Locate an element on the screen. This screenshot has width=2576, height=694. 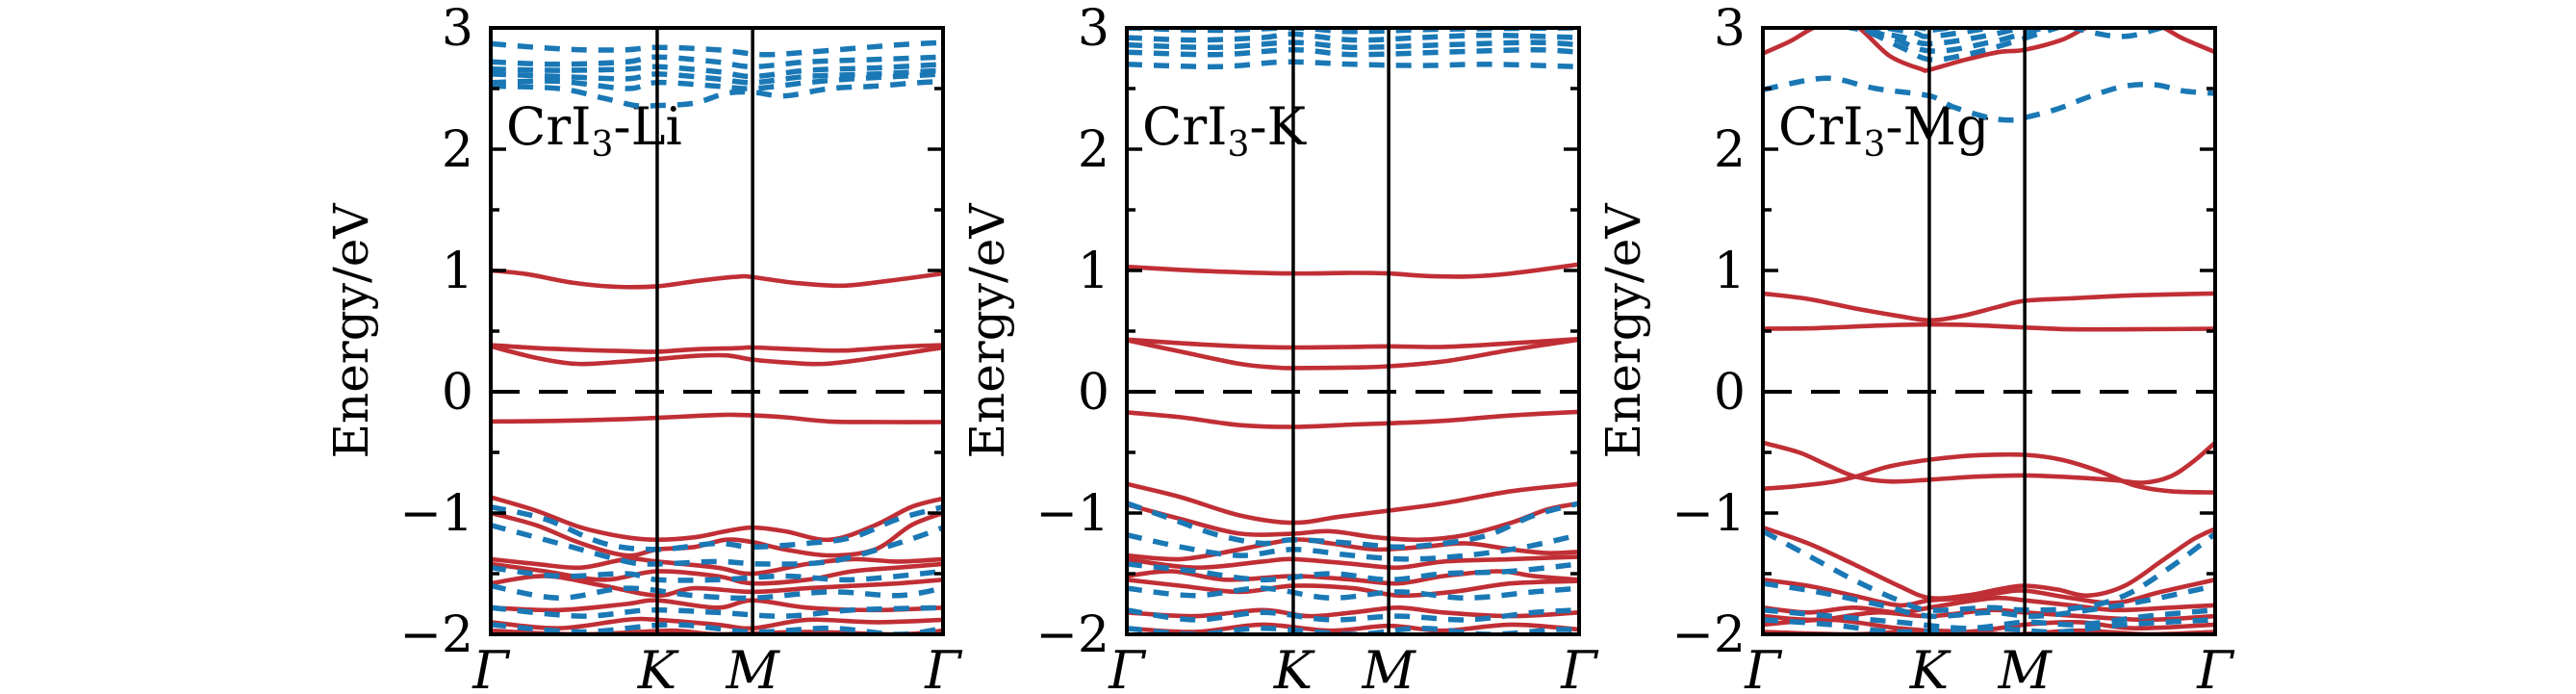
panel-label-cri3-mg: CrI3-Mg is located at coordinates (1883, 130).